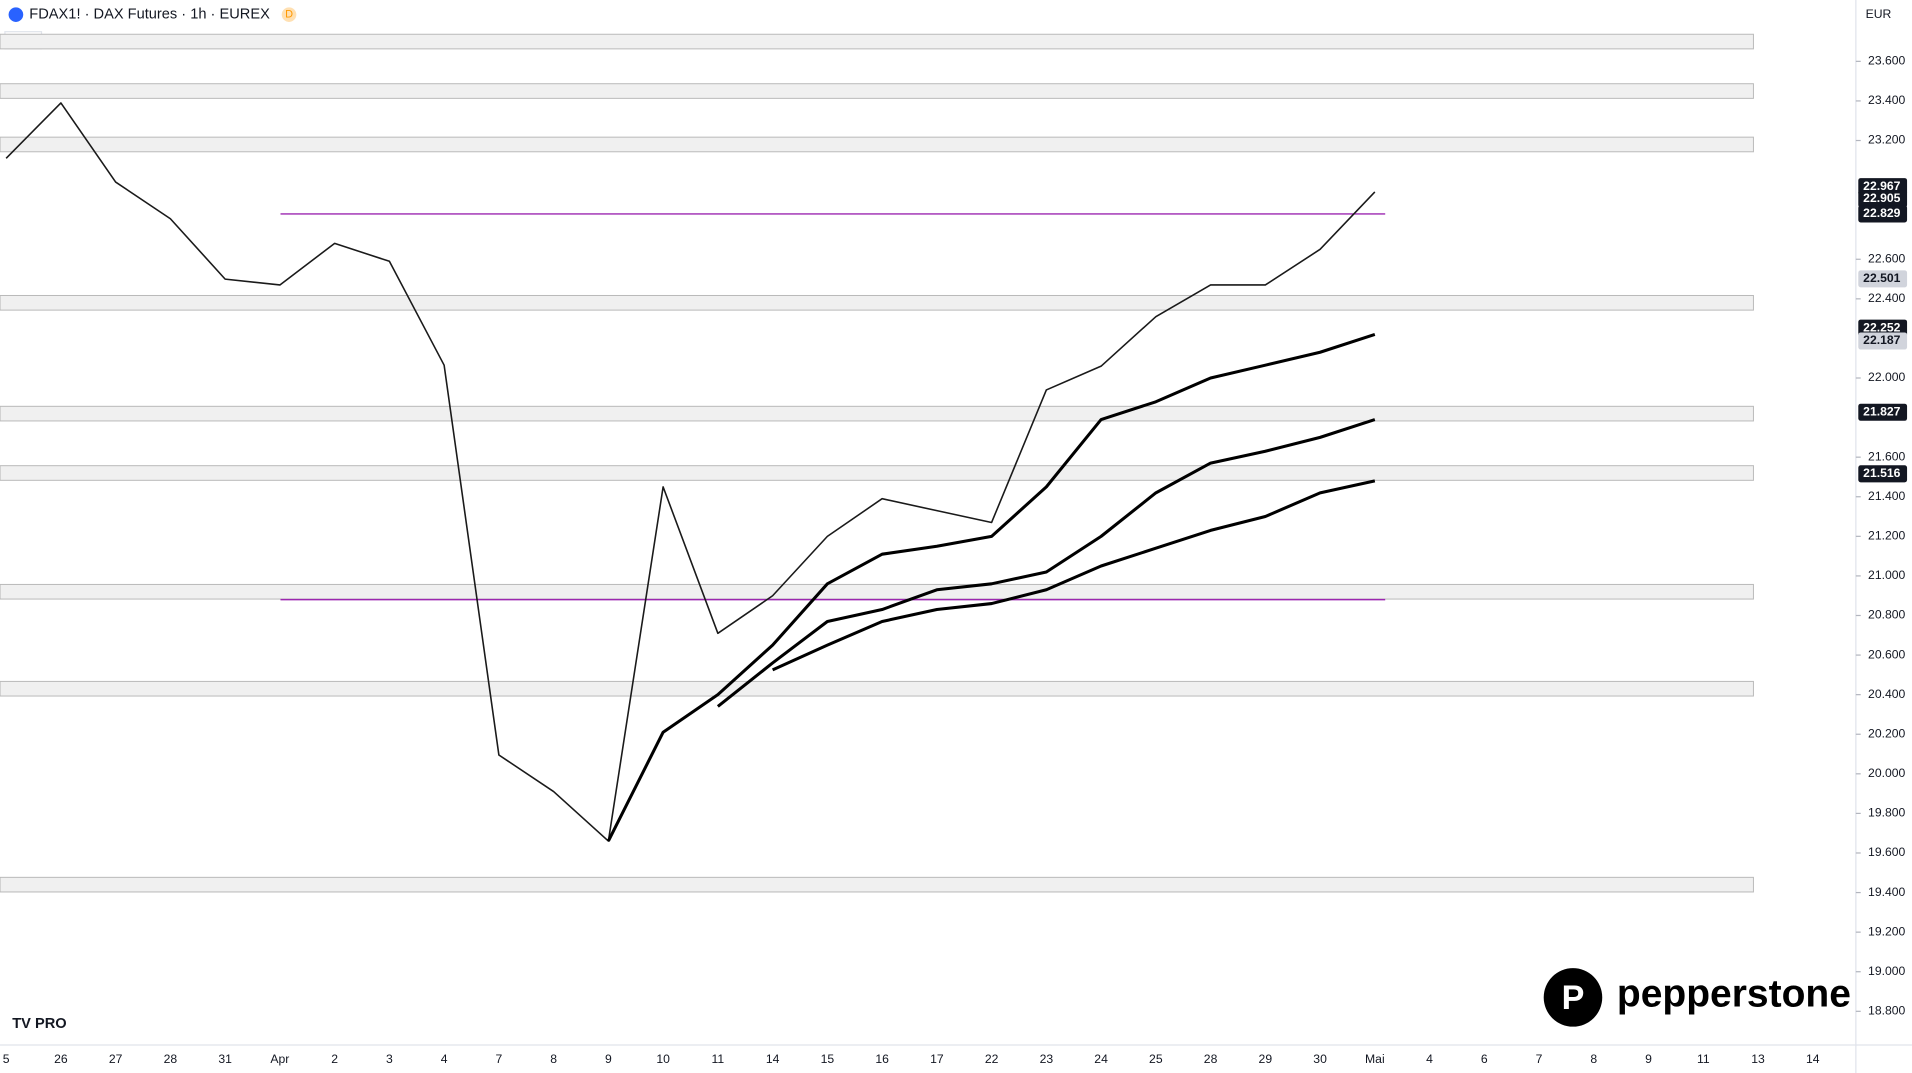  What do you see at coordinates (1886, 733) in the screenshot?
I see `y-tick-label: 20.200` at bounding box center [1886, 733].